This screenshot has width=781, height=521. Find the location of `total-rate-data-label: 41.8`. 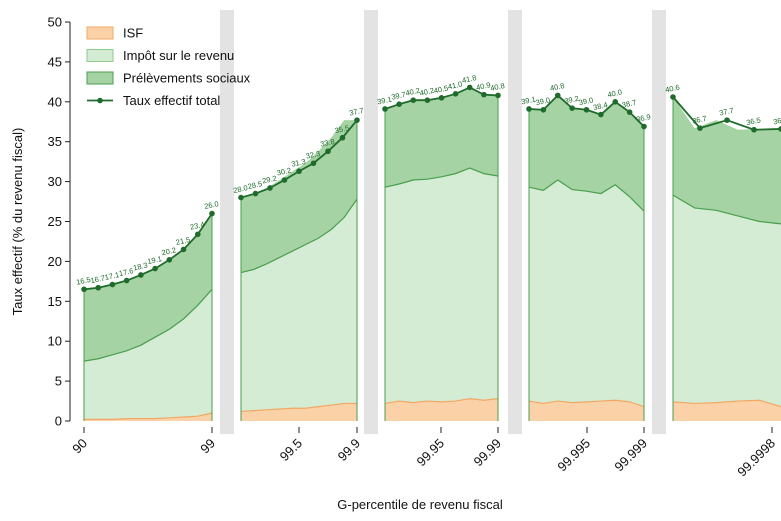

total-rate-data-label: 41.8 is located at coordinates (469, 79).